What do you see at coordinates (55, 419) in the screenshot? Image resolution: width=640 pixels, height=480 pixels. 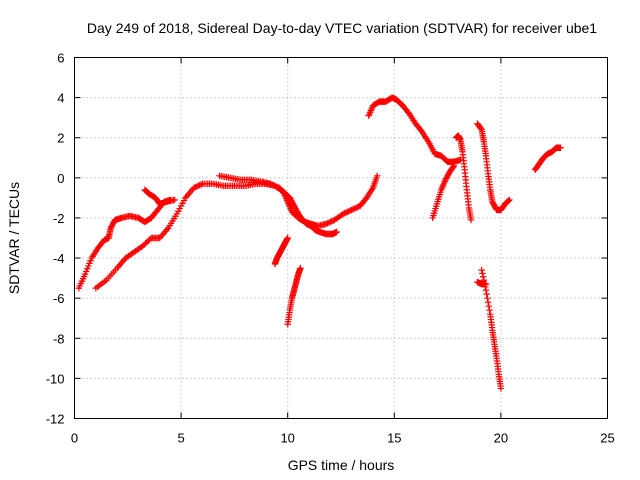 I see `y-tick-label: -12` at bounding box center [55, 419].